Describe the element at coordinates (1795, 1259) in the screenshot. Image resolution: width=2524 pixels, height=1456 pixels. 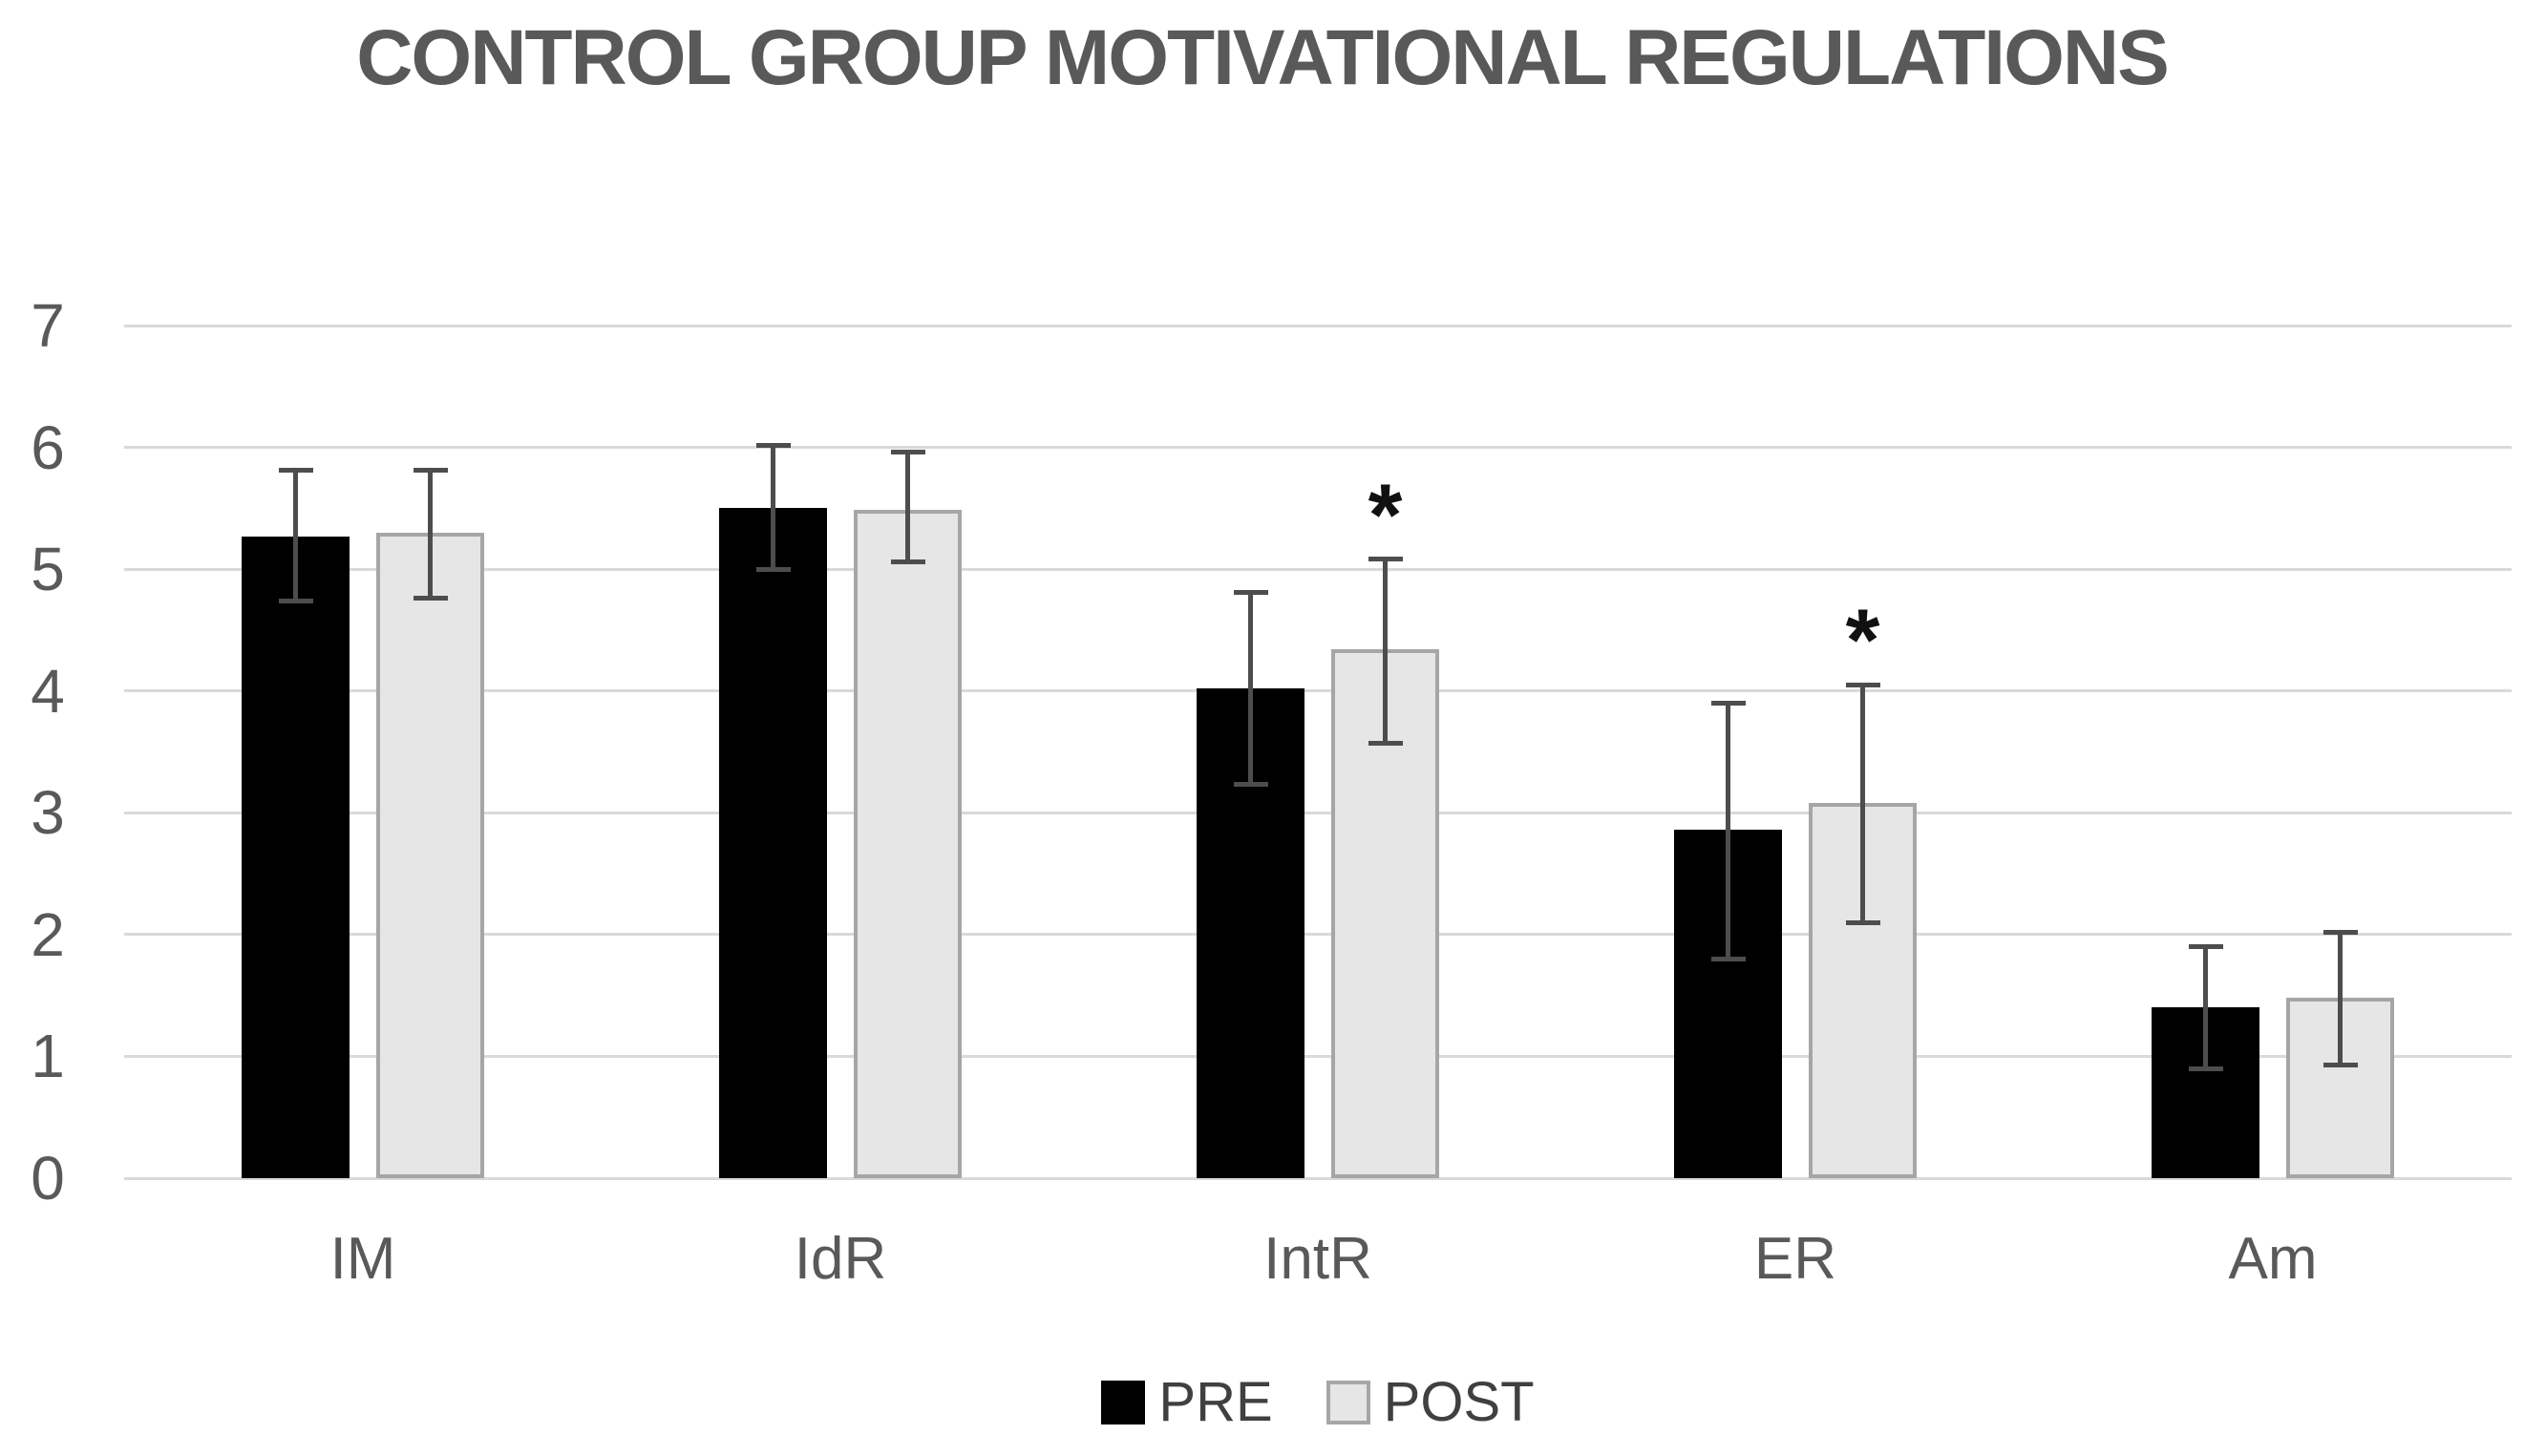
I see `x-label-er: ER` at that location.